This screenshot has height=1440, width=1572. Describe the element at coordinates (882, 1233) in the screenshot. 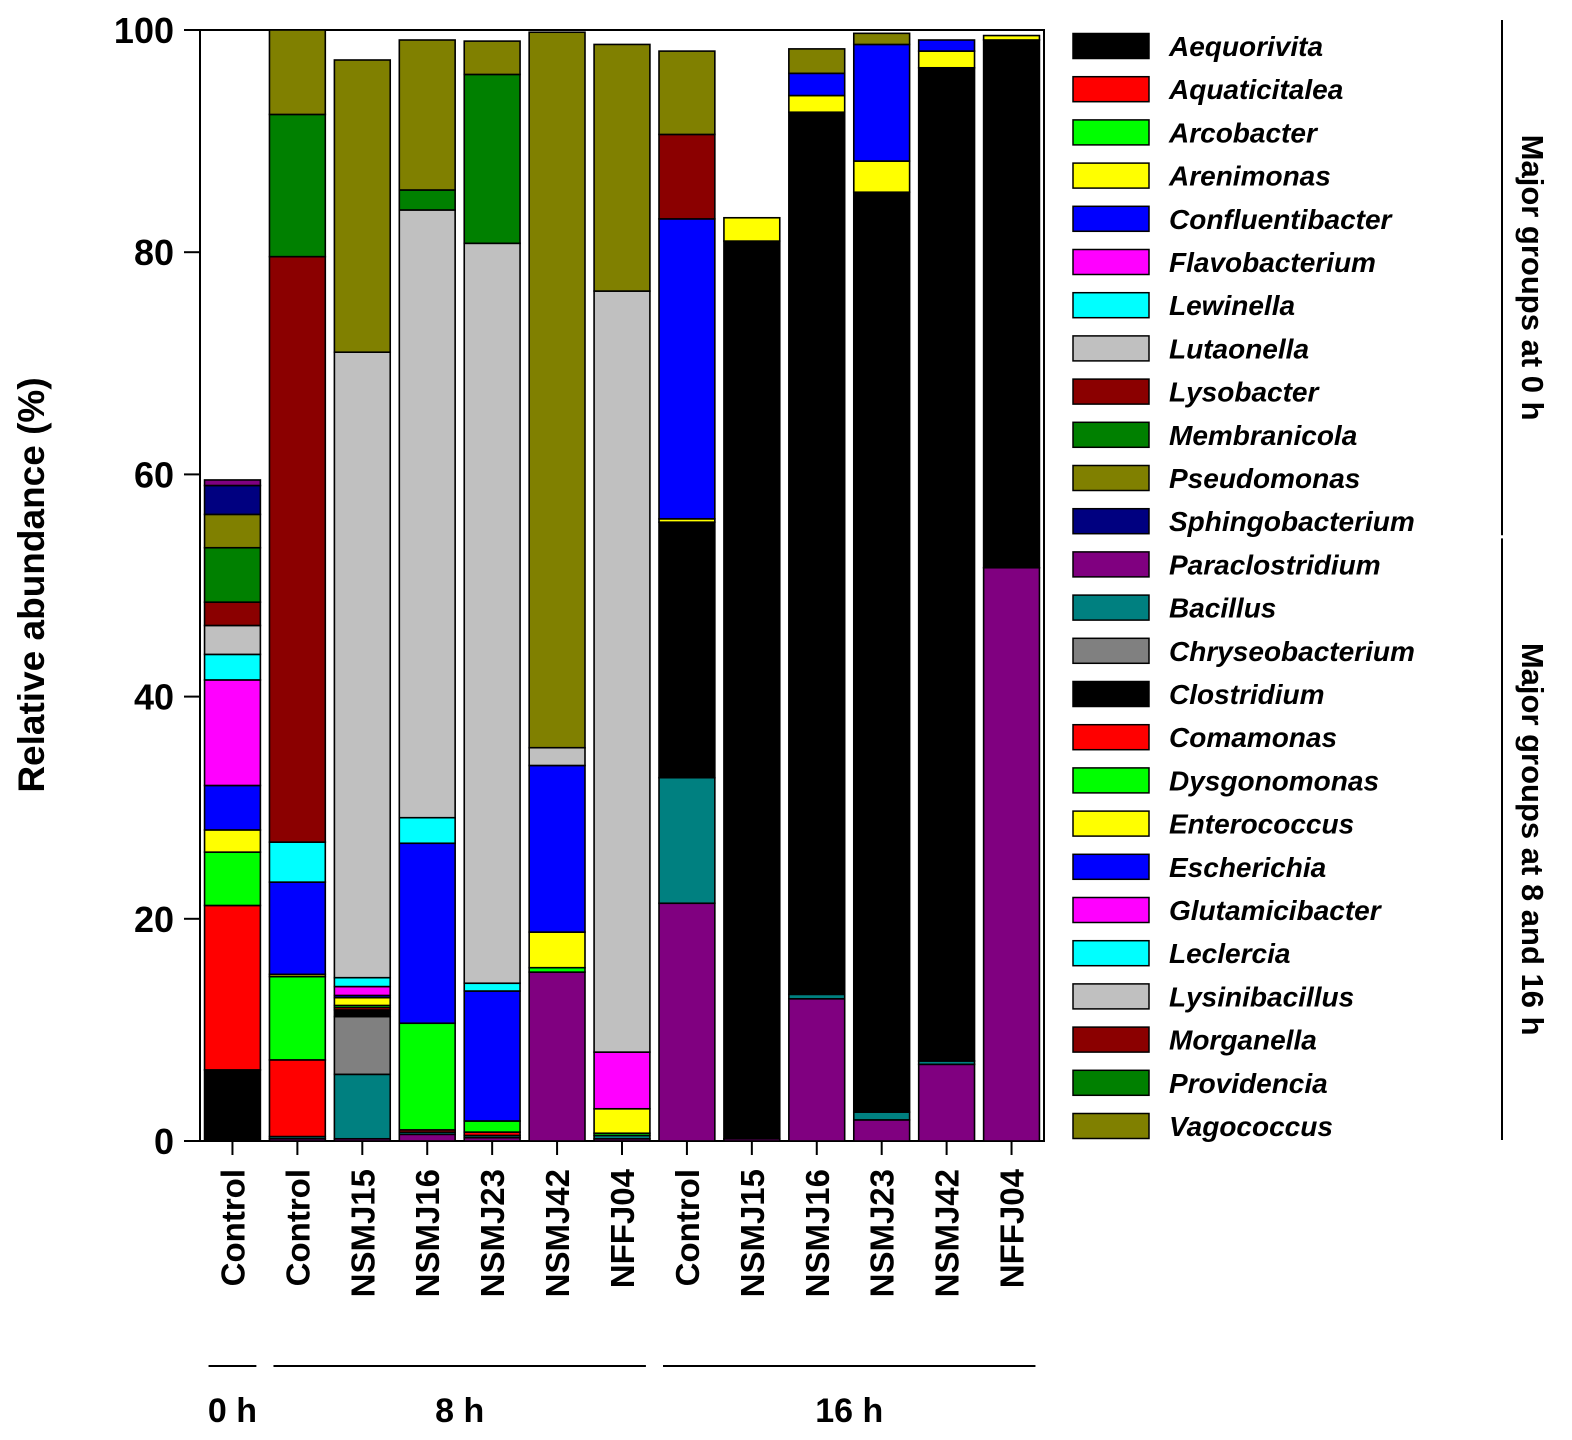

I see `category-label: NSMJ23` at that location.